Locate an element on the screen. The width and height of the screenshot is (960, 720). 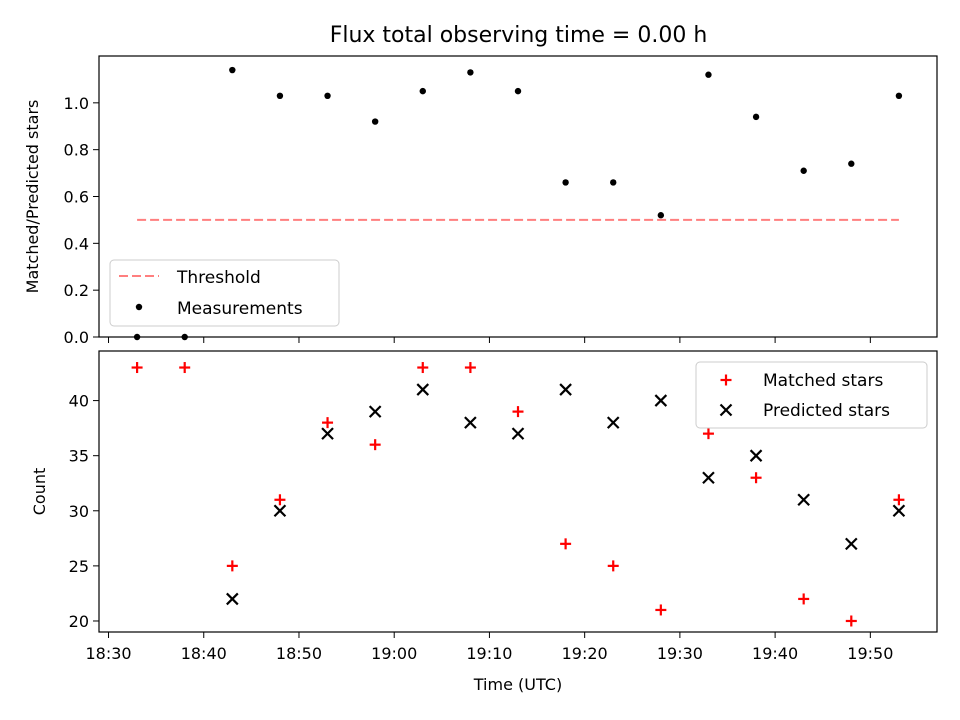
top-ytick-label: 0.0 is located at coordinates (76, 337).